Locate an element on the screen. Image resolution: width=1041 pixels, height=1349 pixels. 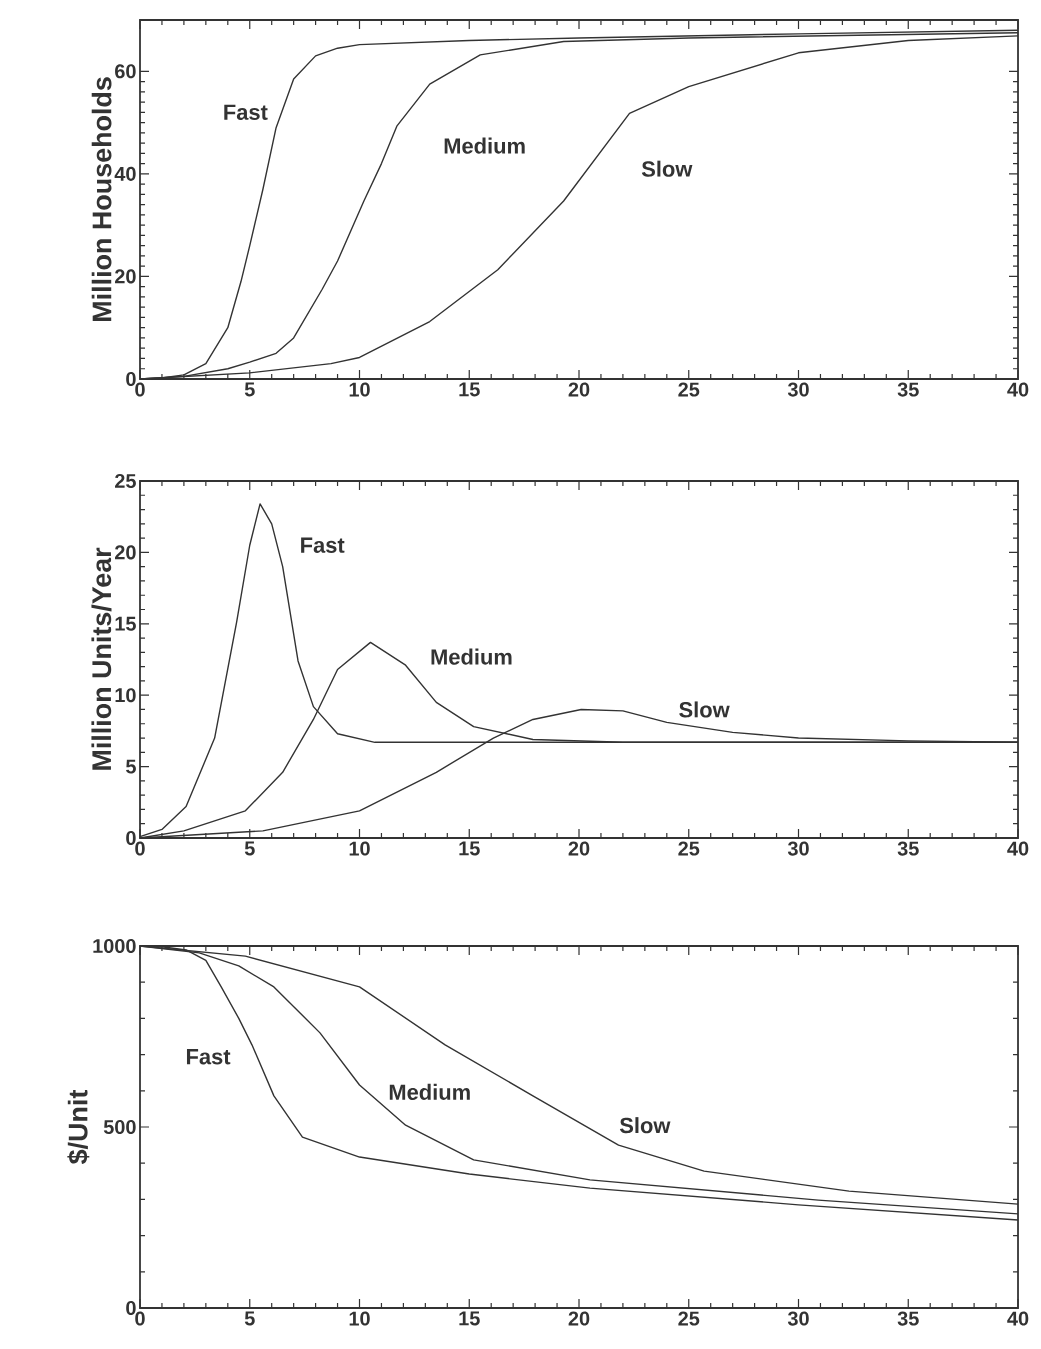
y-tick-label: 10 is located at coordinates (125, 695).